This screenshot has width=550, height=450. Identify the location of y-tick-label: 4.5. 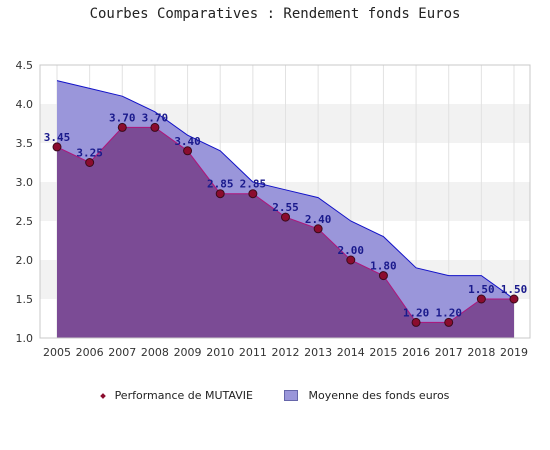
(25, 65).